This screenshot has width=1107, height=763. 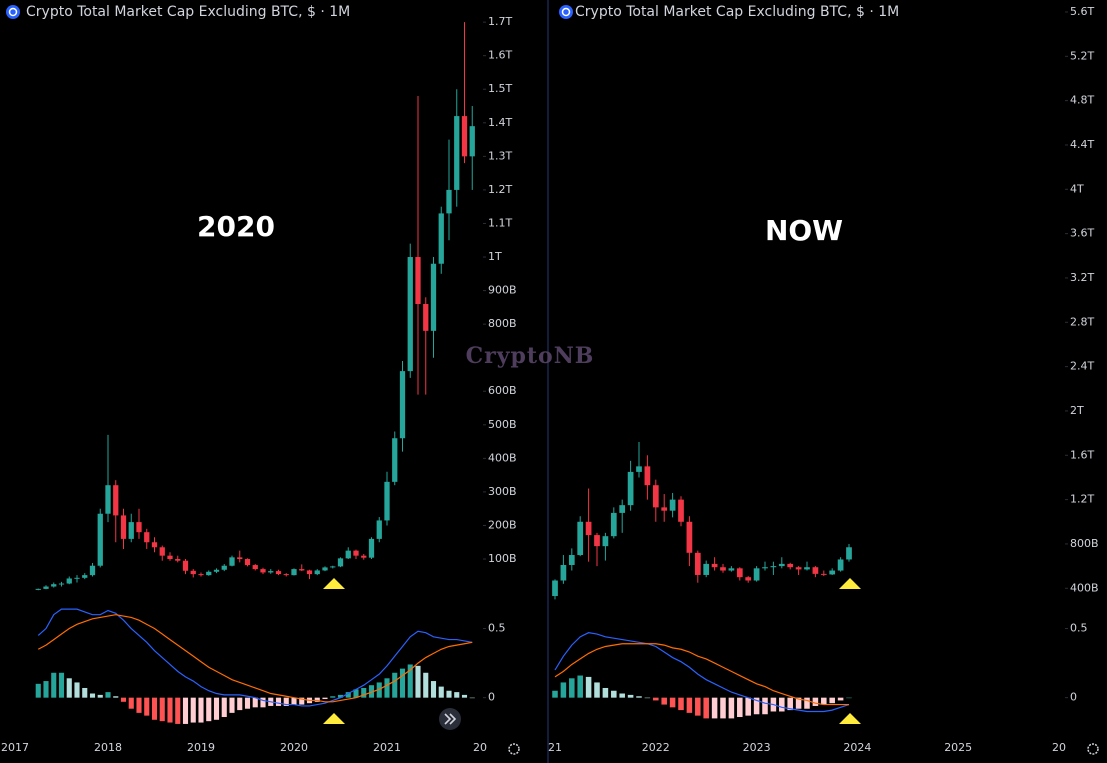 What do you see at coordinates (500, 55) in the screenshot?
I see `y-tick-label: 1.6T` at bounding box center [500, 55].